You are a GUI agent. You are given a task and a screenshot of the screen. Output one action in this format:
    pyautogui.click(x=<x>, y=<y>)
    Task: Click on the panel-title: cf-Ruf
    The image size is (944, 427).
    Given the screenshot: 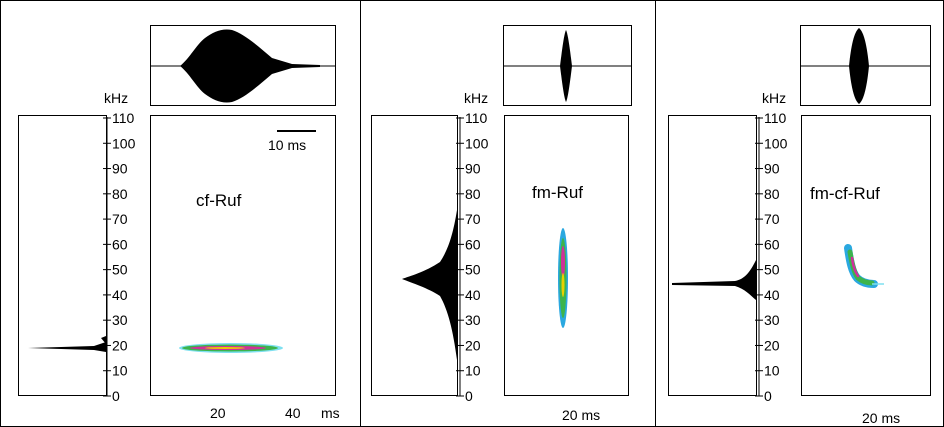 What is the action you would take?
    pyautogui.click(x=219, y=200)
    